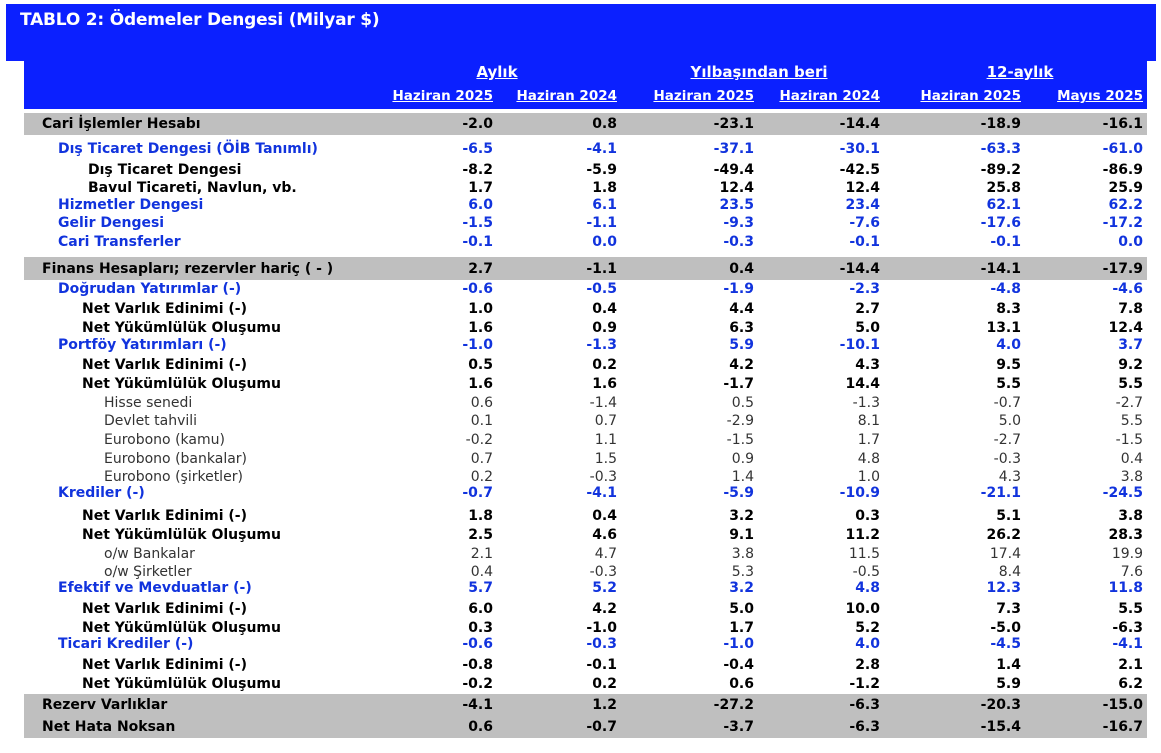 Image resolution: width=1161 pixels, height=753 pixels. Describe the element at coordinates (1007, 440) in the screenshot. I see `cell-value: -2.7` at that location.